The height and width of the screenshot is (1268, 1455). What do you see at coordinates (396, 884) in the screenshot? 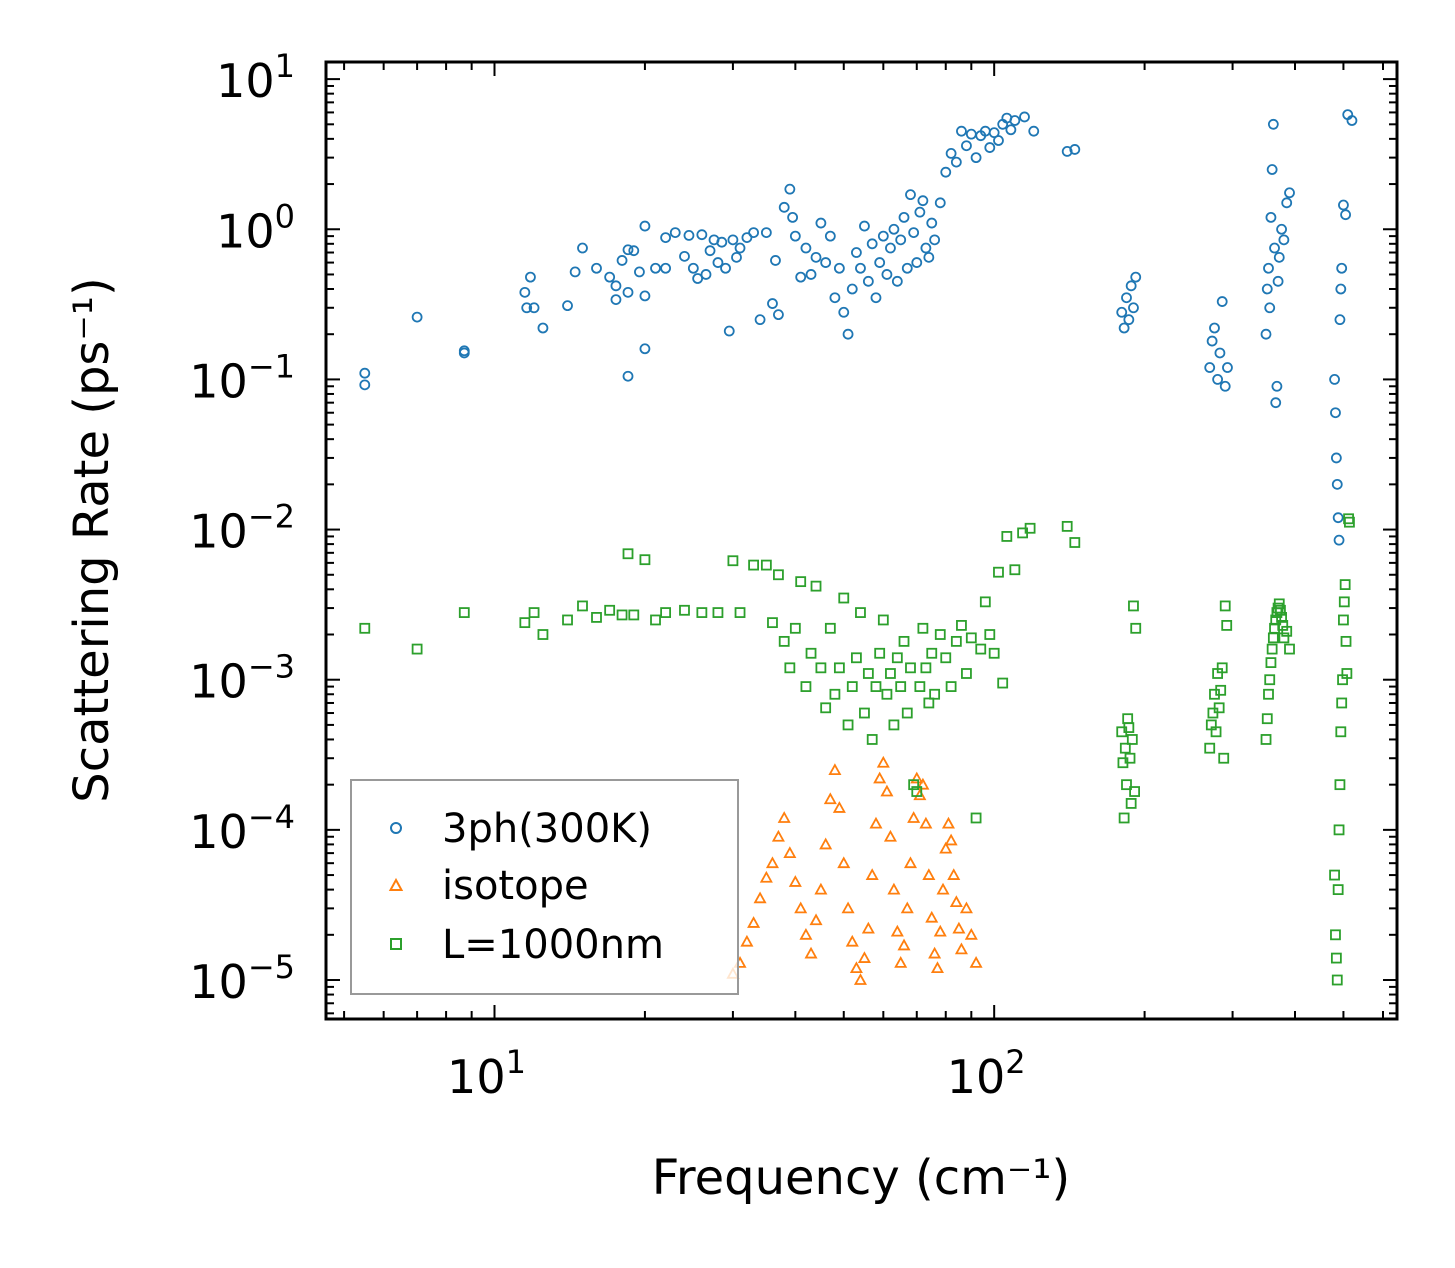
I see `legend-marker-triangle` at bounding box center [396, 884].